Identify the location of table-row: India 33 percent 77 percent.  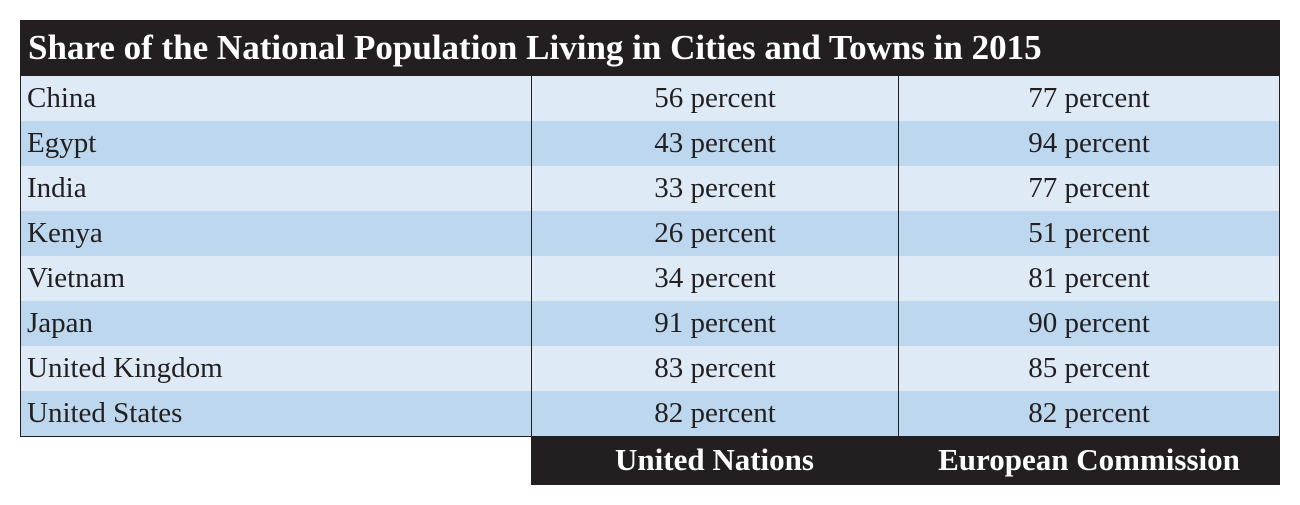
(650, 188).